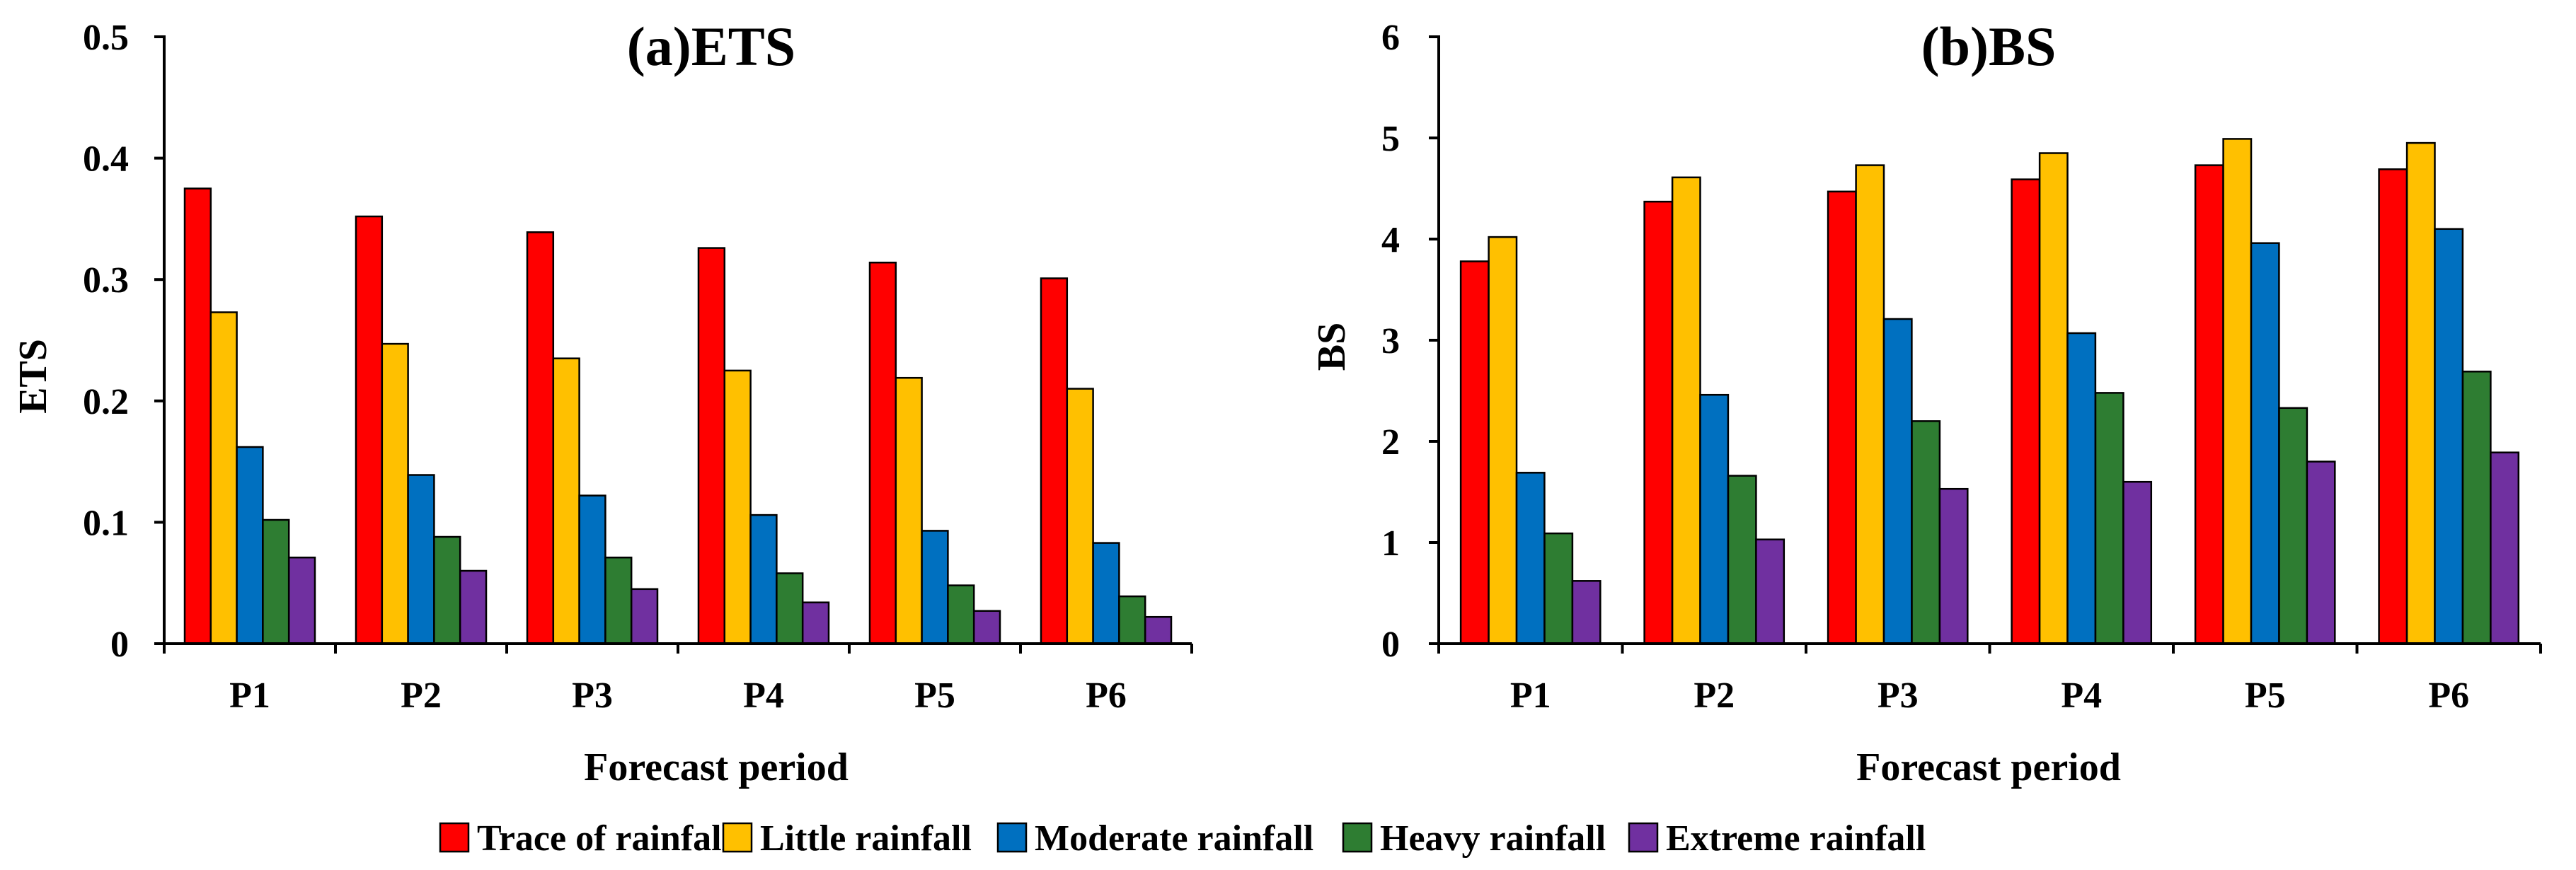 Image resolution: width=2576 pixels, height=870 pixels. What do you see at coordinates (1796, 838) in the screenshot?
I see `legend-label-extreme-rainfall: Extreme rainfall` at bounding box center [1796, 838].